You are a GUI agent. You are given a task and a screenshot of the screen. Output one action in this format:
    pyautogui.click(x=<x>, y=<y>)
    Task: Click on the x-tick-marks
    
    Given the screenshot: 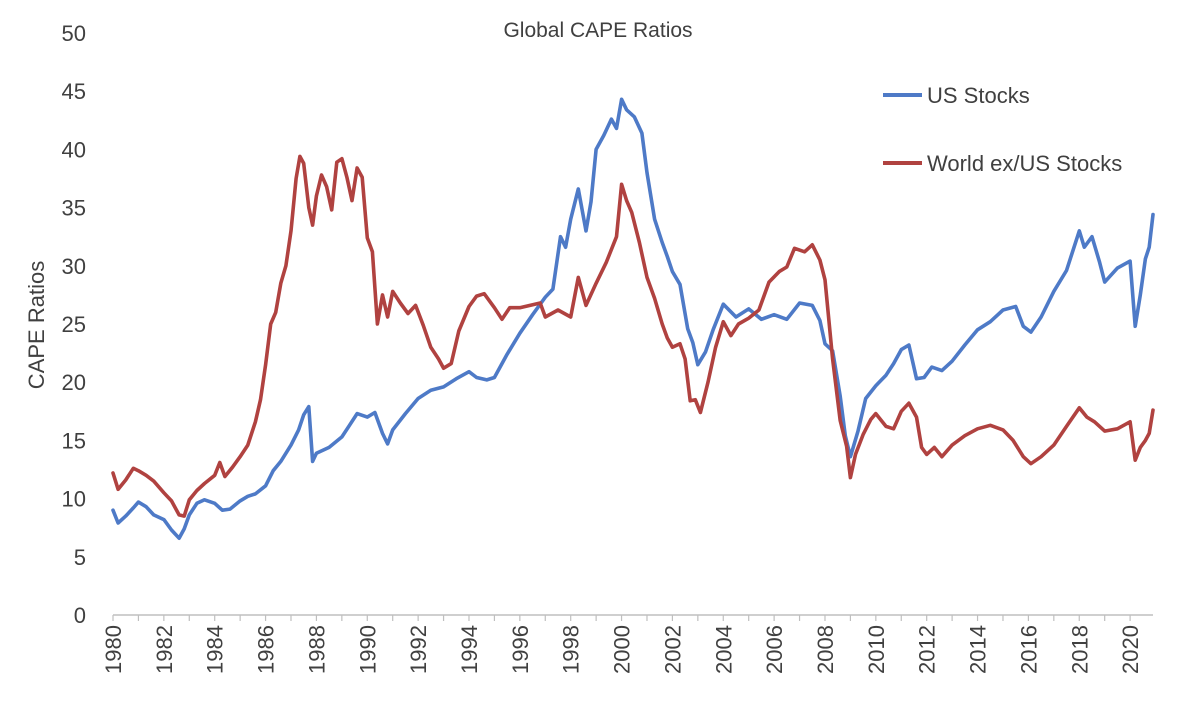 What is the action you would take?
    pyautogui.click(x=621, y=618)
    